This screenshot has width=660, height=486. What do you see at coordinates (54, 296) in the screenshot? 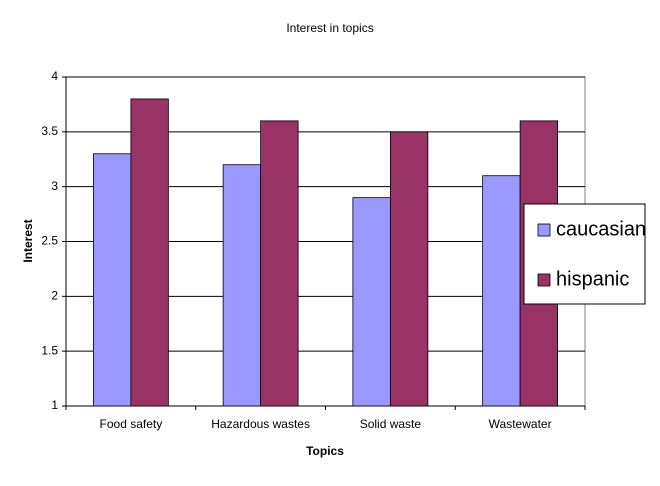
I see `y-tick-label: 2` at bounding box center [54, 296].